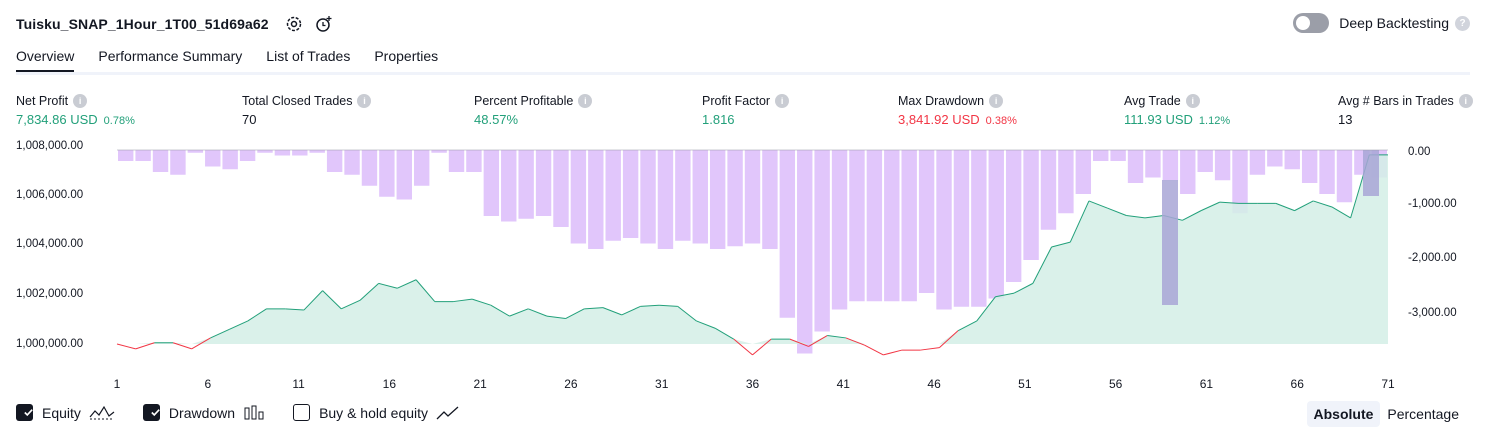 The height and width of the screenshot is (438, 1486). Describe the element at coordinates (1152, 101) in the screenshot. I see `metric-label: Avg Trade` at that location.